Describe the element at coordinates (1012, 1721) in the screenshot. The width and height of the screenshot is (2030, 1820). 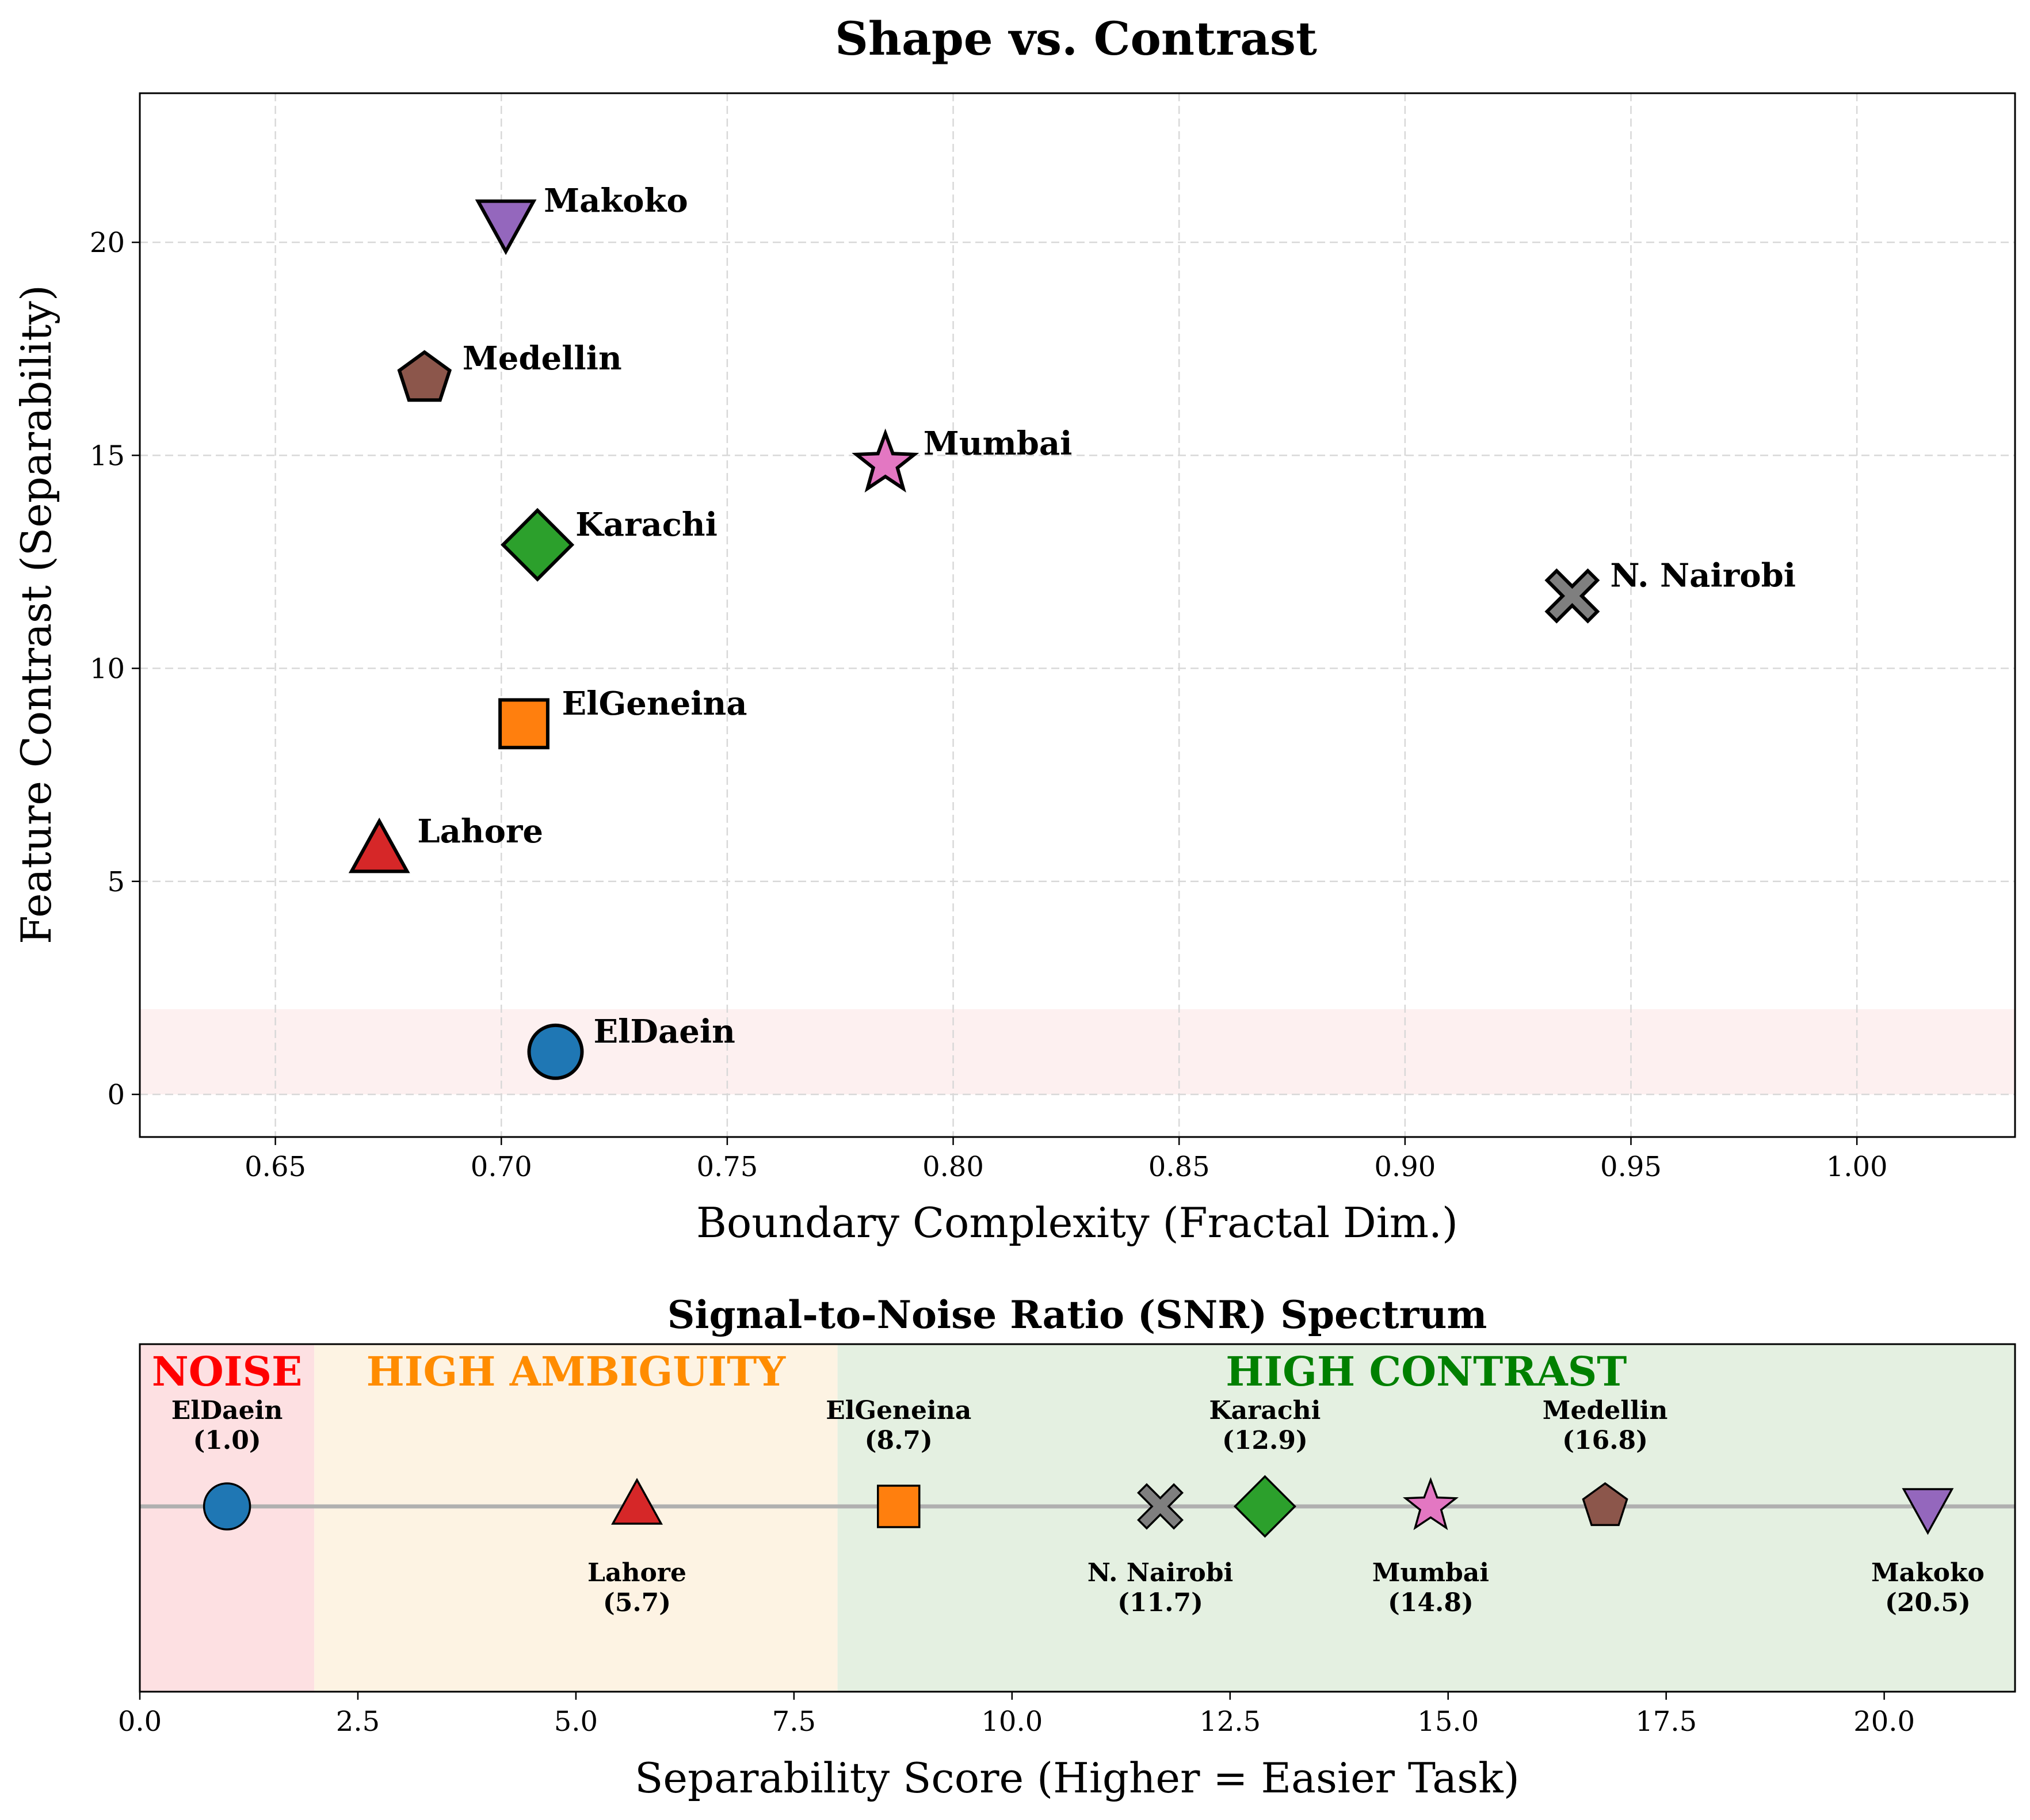
I see `snr-x-tick-label: 10.0` at that location.